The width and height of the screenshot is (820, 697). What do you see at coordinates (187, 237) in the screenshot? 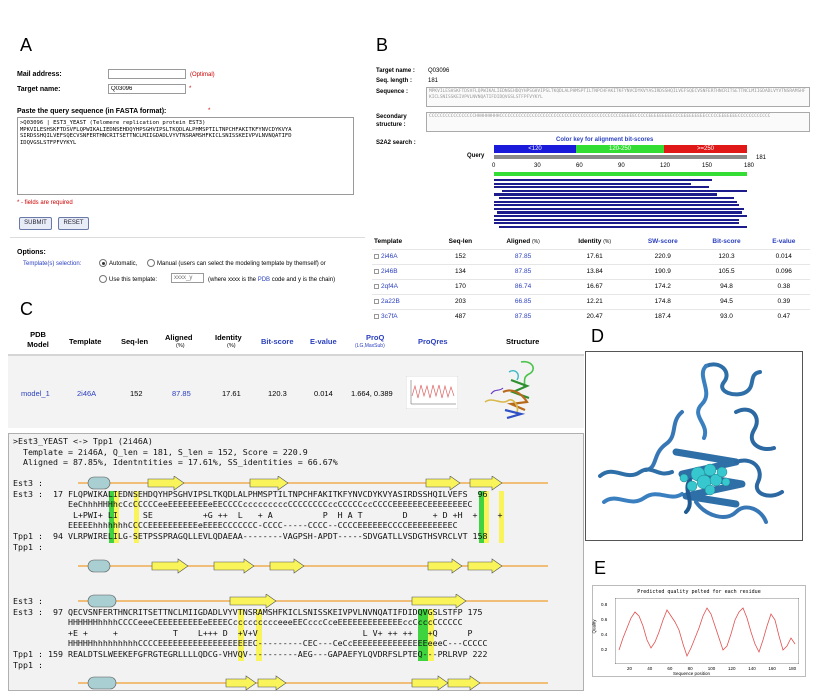
I see `divider` at bounding box center [187, 237].